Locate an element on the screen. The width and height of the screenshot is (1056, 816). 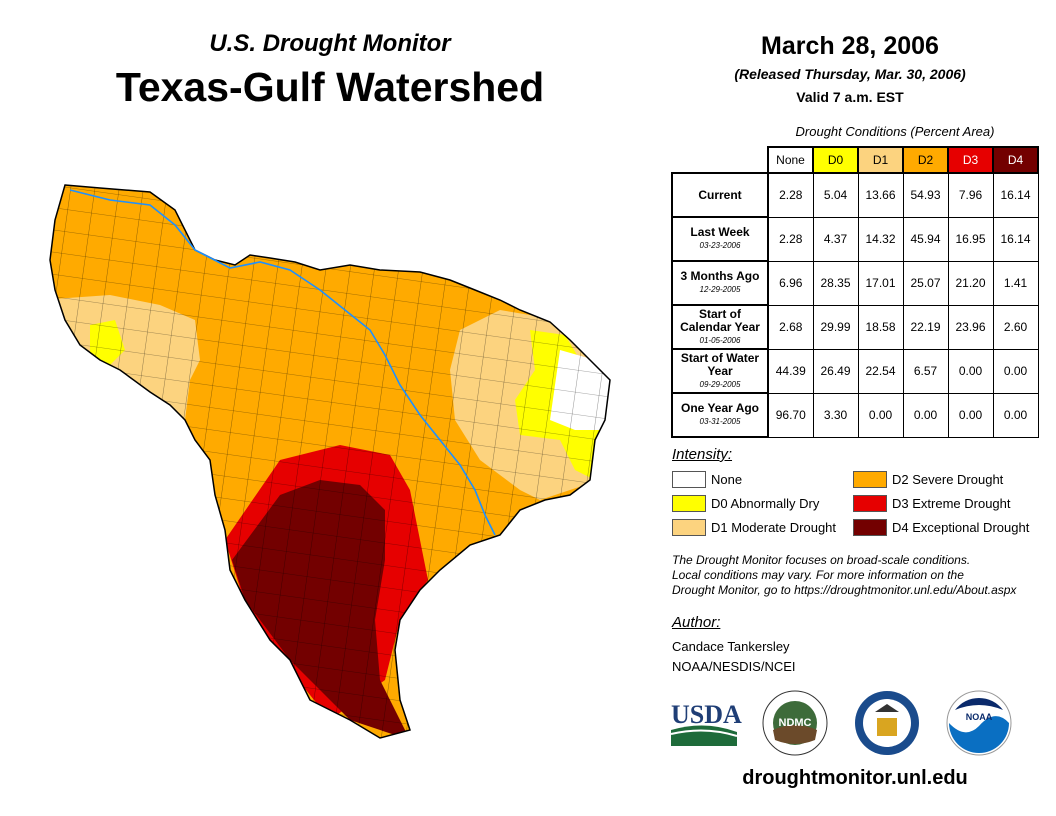
col-d2: D2 is located at coordinates (925, 160).